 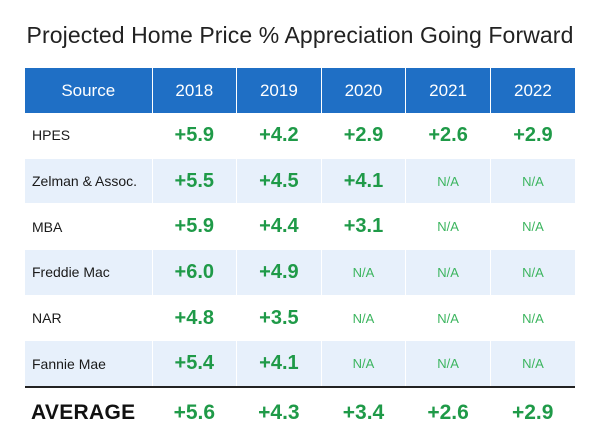 I want to click on column-header-source: Source, so click(x=89, y=90).